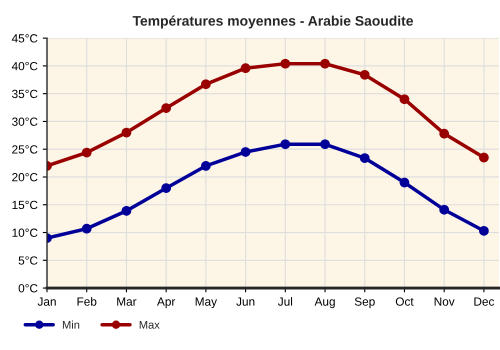  Describe the element at coordinates (245, 302) in the screenshot. I see `x-tick-label: Jun` at that location.